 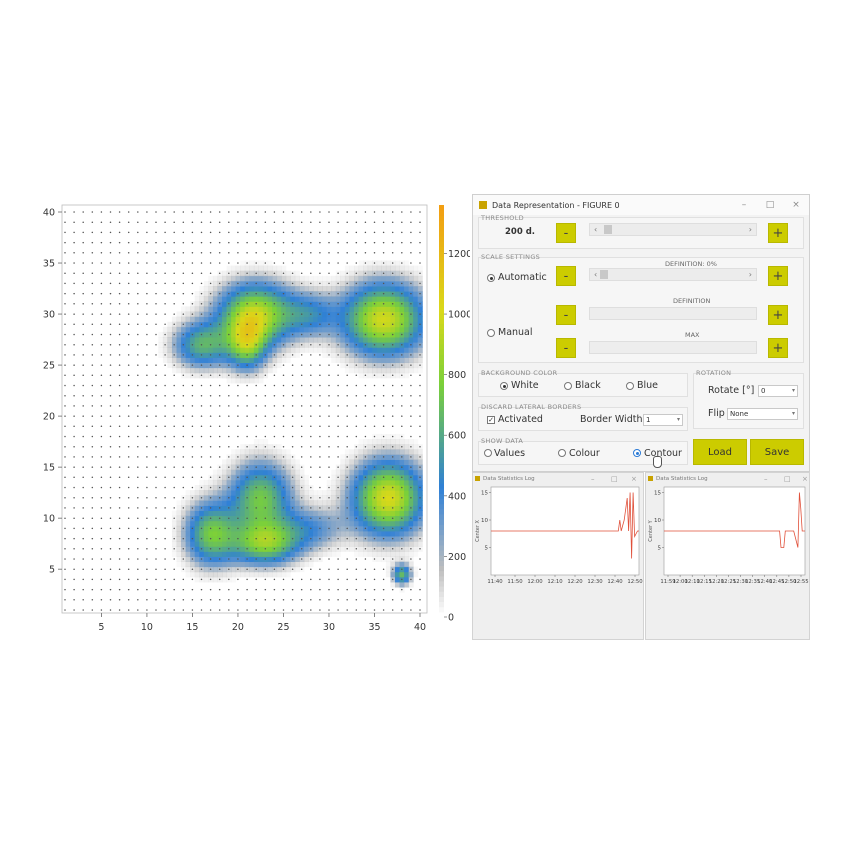 What do you see at coordinates (566, 276) in the screenshot?
I see `automatic-minus-button: -` at bounding box center [566, 276].